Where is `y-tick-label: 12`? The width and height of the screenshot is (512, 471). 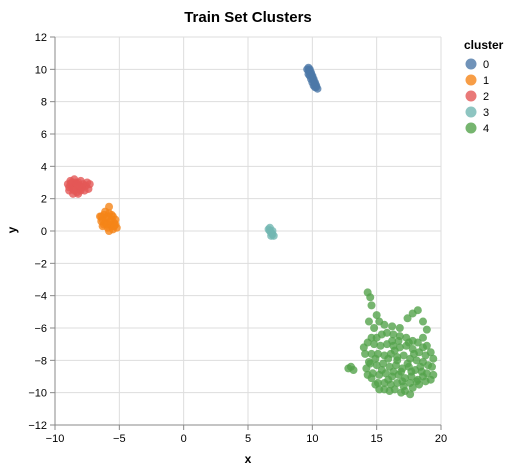 y-tick-label: 12 is located at coordinates (41, 38).